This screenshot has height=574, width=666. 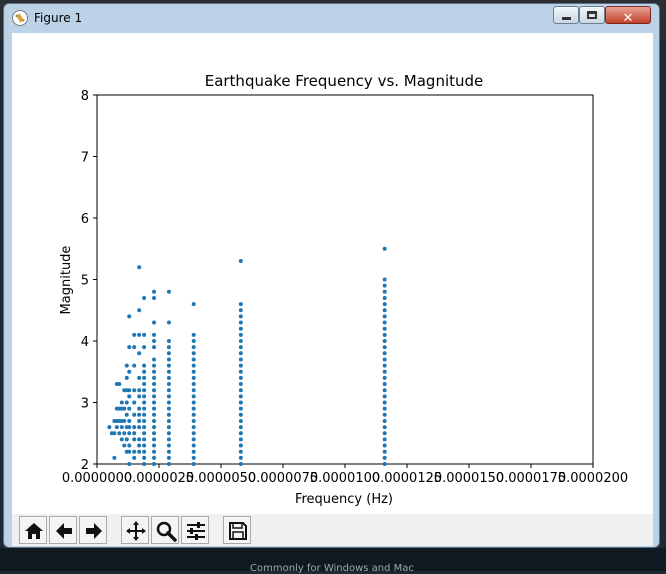 I want to click on configure-subplots-button, so click(x=195, y=530).